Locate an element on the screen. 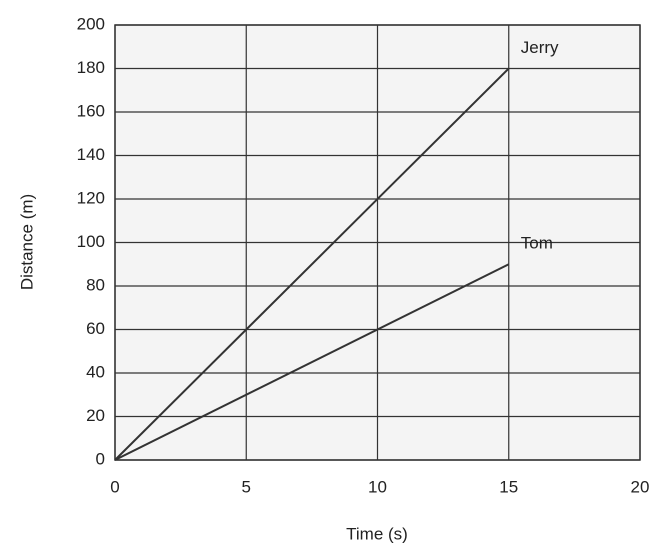 This screenshot has height=560, width=662. series-label: Tom is located at coordinates (537, 243).